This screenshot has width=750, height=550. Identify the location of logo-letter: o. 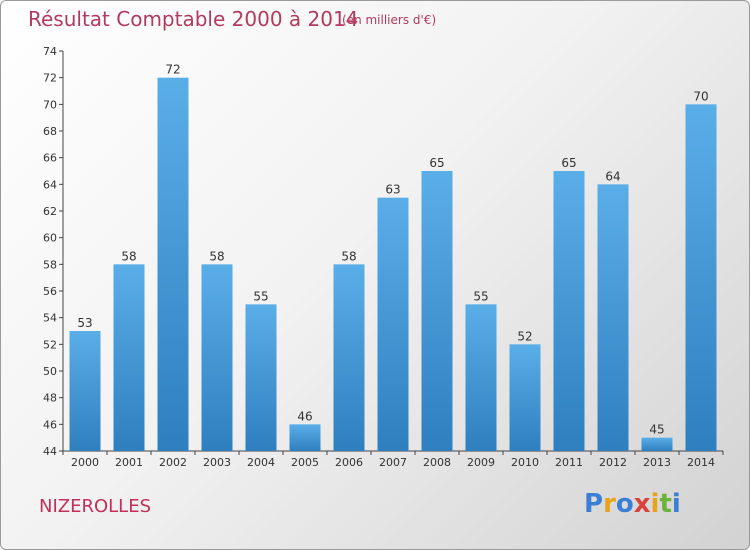
(624, 504).